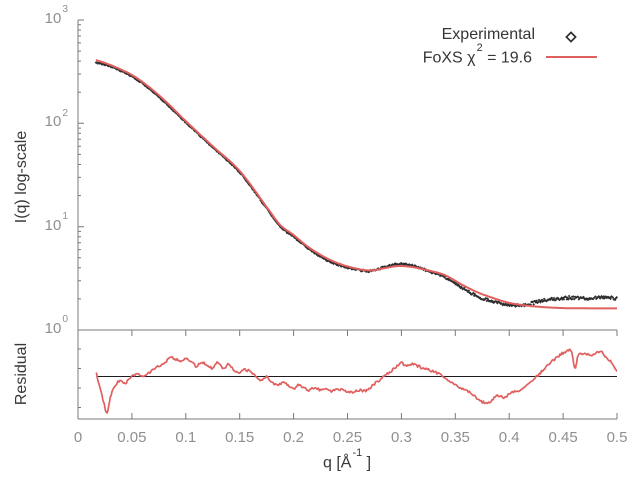 The height and width of the screenshot is (480, 640). What do you see at coordinates (186, 437) in the screenshot?
I see `x-axis-tick-label: 0.1` at bounding box center [186, 437].